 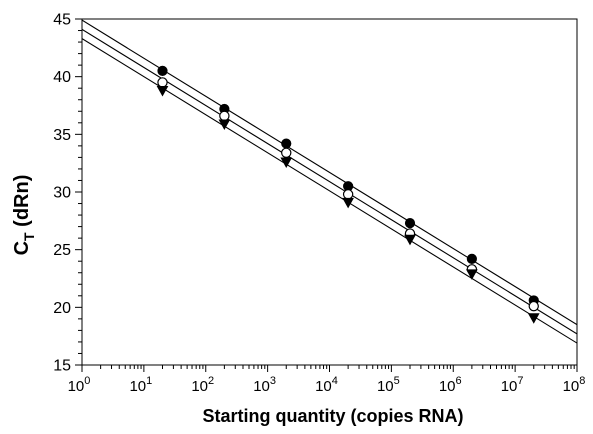 What do you see at coordinates (574, 385) in the screenshot?
I see `x-tick-label: 10⁸` at bounding box center [574, 385].